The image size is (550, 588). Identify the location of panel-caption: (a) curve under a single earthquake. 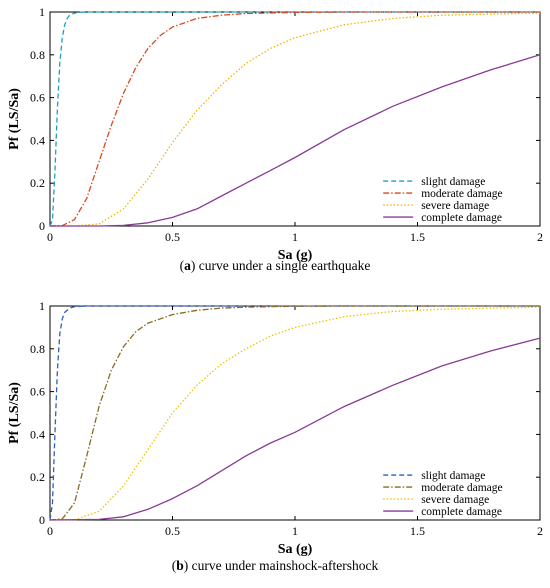
(275, 265).